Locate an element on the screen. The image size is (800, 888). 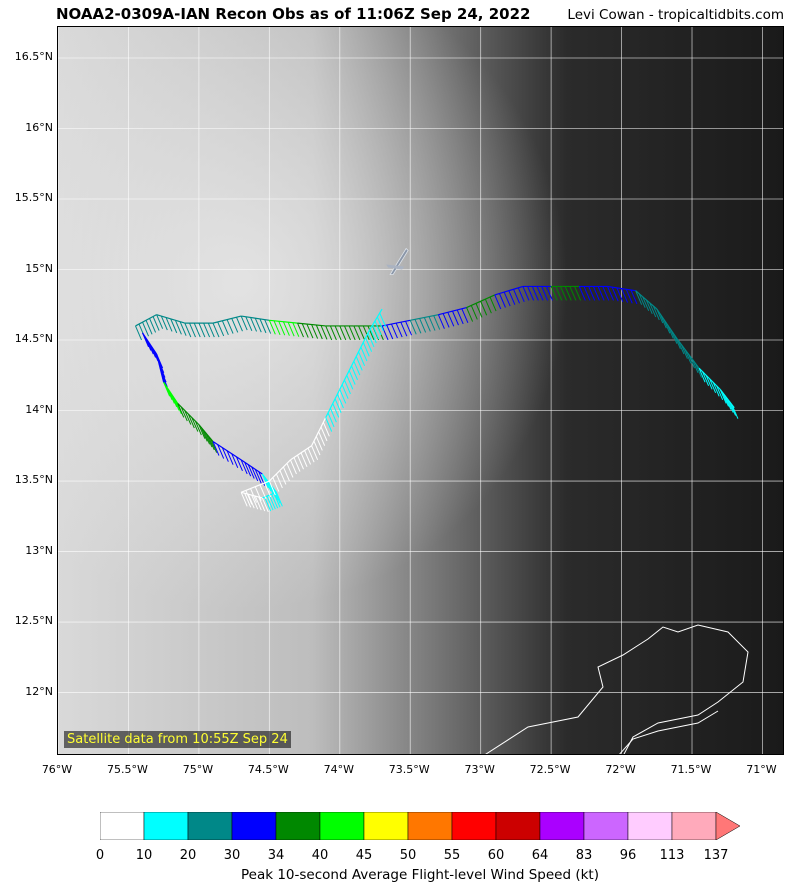
wind-speed-colorbar is located at coordinates (420, 826).